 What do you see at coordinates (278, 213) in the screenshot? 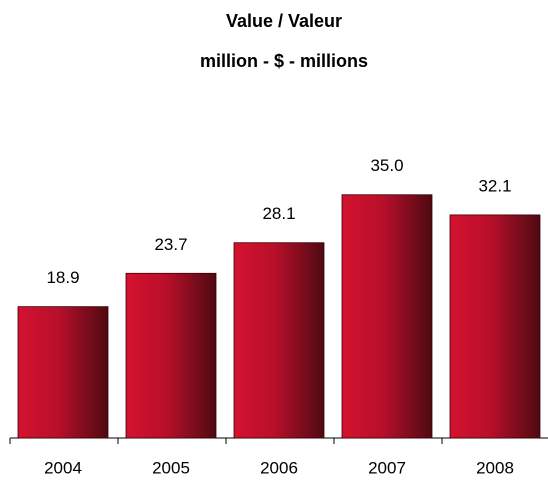
I see `value-label: 28.1` at bounding box center [278, 213].